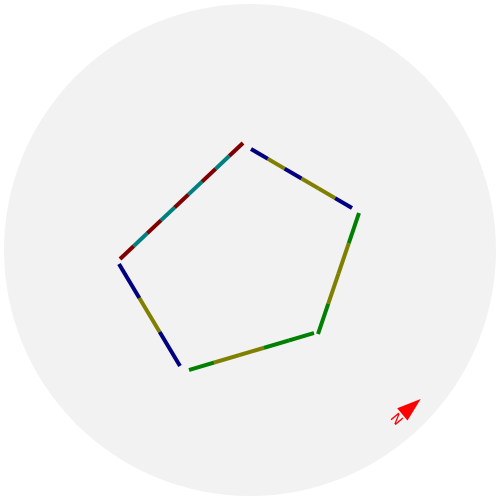  I want to click on edge-top-left, so click(181, 201).